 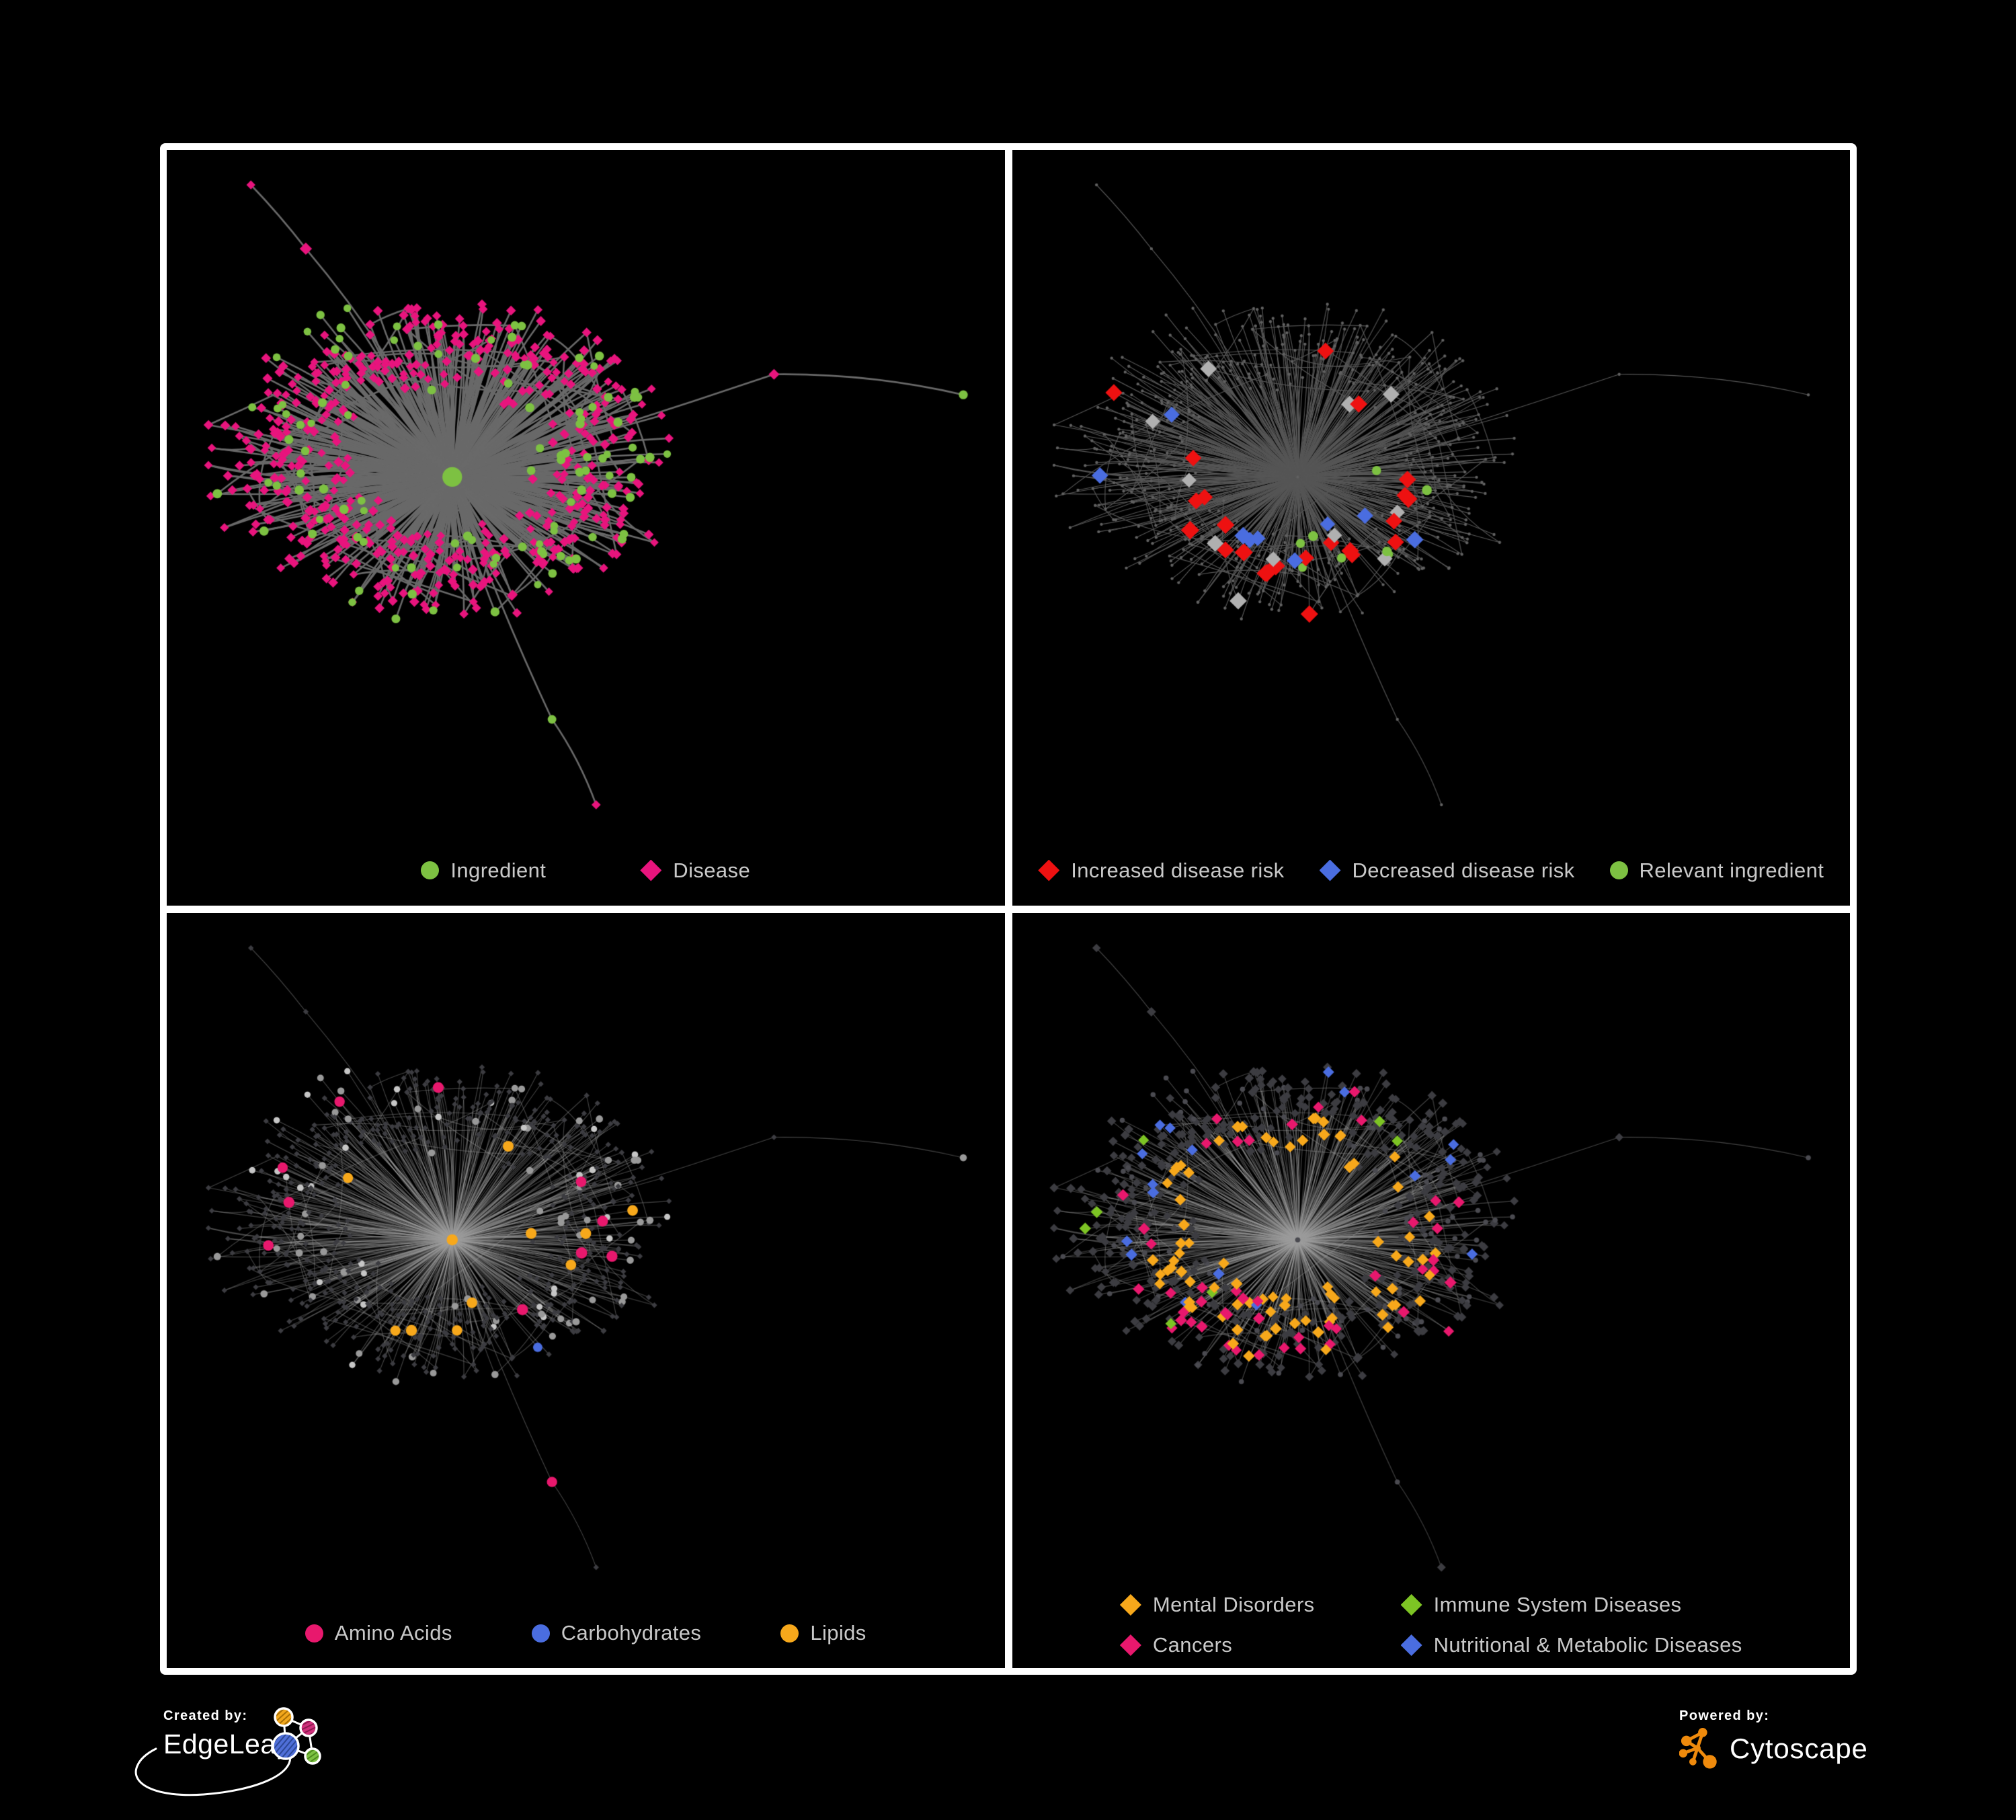 I want to click on legend-item: Mental Disorders, so click(x=1217, y=1605).